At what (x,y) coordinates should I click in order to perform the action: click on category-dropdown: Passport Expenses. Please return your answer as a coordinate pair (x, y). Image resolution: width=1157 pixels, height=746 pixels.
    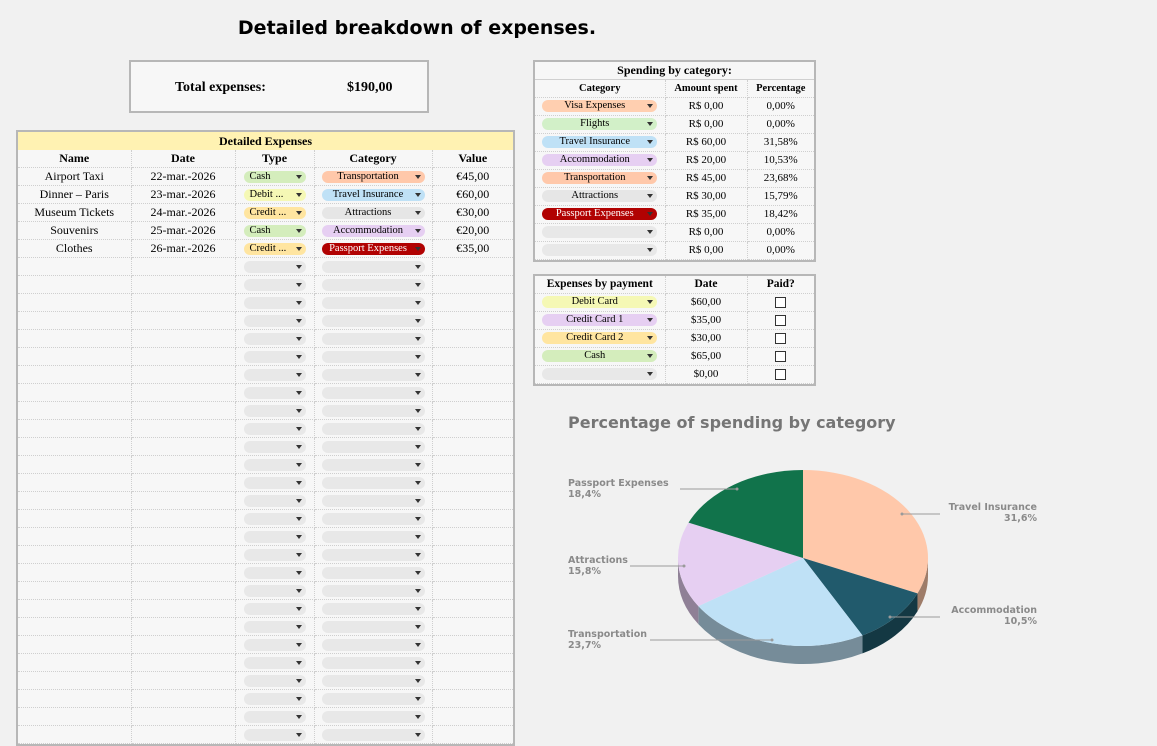
    Looking at the image, I should click on (373, 249).